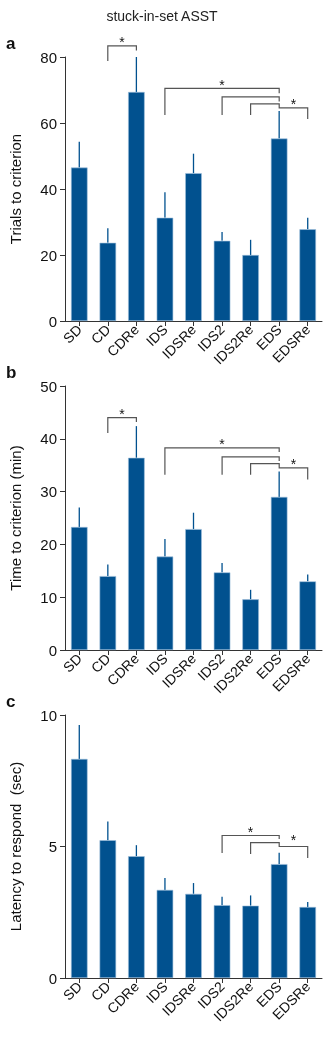 The width and height of the screenshot is (324, 1039). What do you see at coordinates (15, 846) in the screenshot?
I see `y-axis-title: Latency to respond (sec)` at bounding box center [15, 846].